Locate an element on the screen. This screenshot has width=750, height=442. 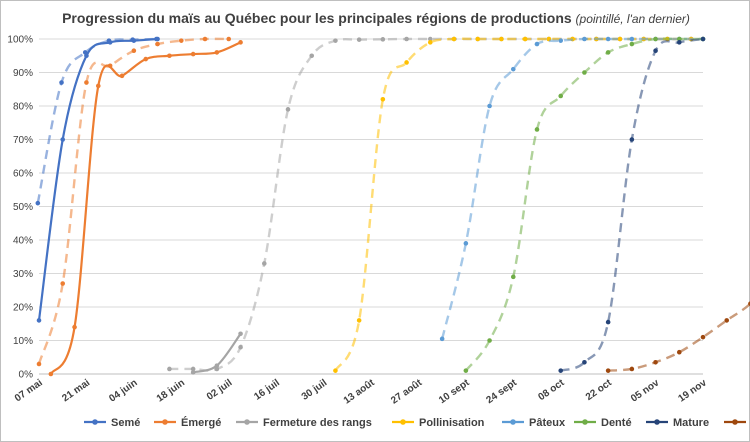
x-tick-label: 16 juil is located at coordinates (267, 389).